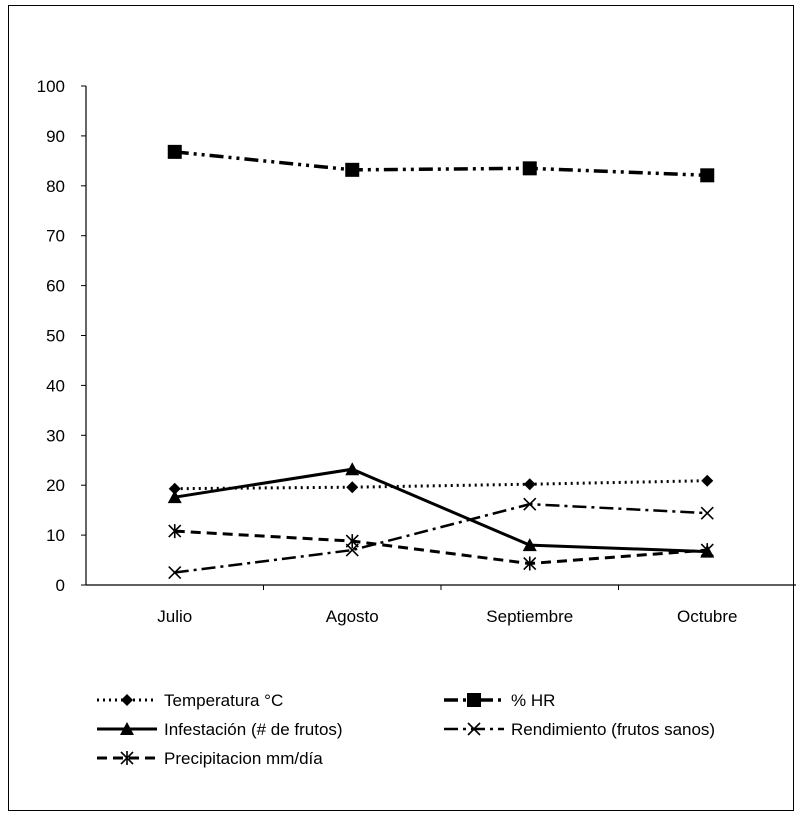  What do you see at coordinates (223, 700) in the screenshot?
I see `legend-label: Temperatura °C` at bounding box center [223, 700].